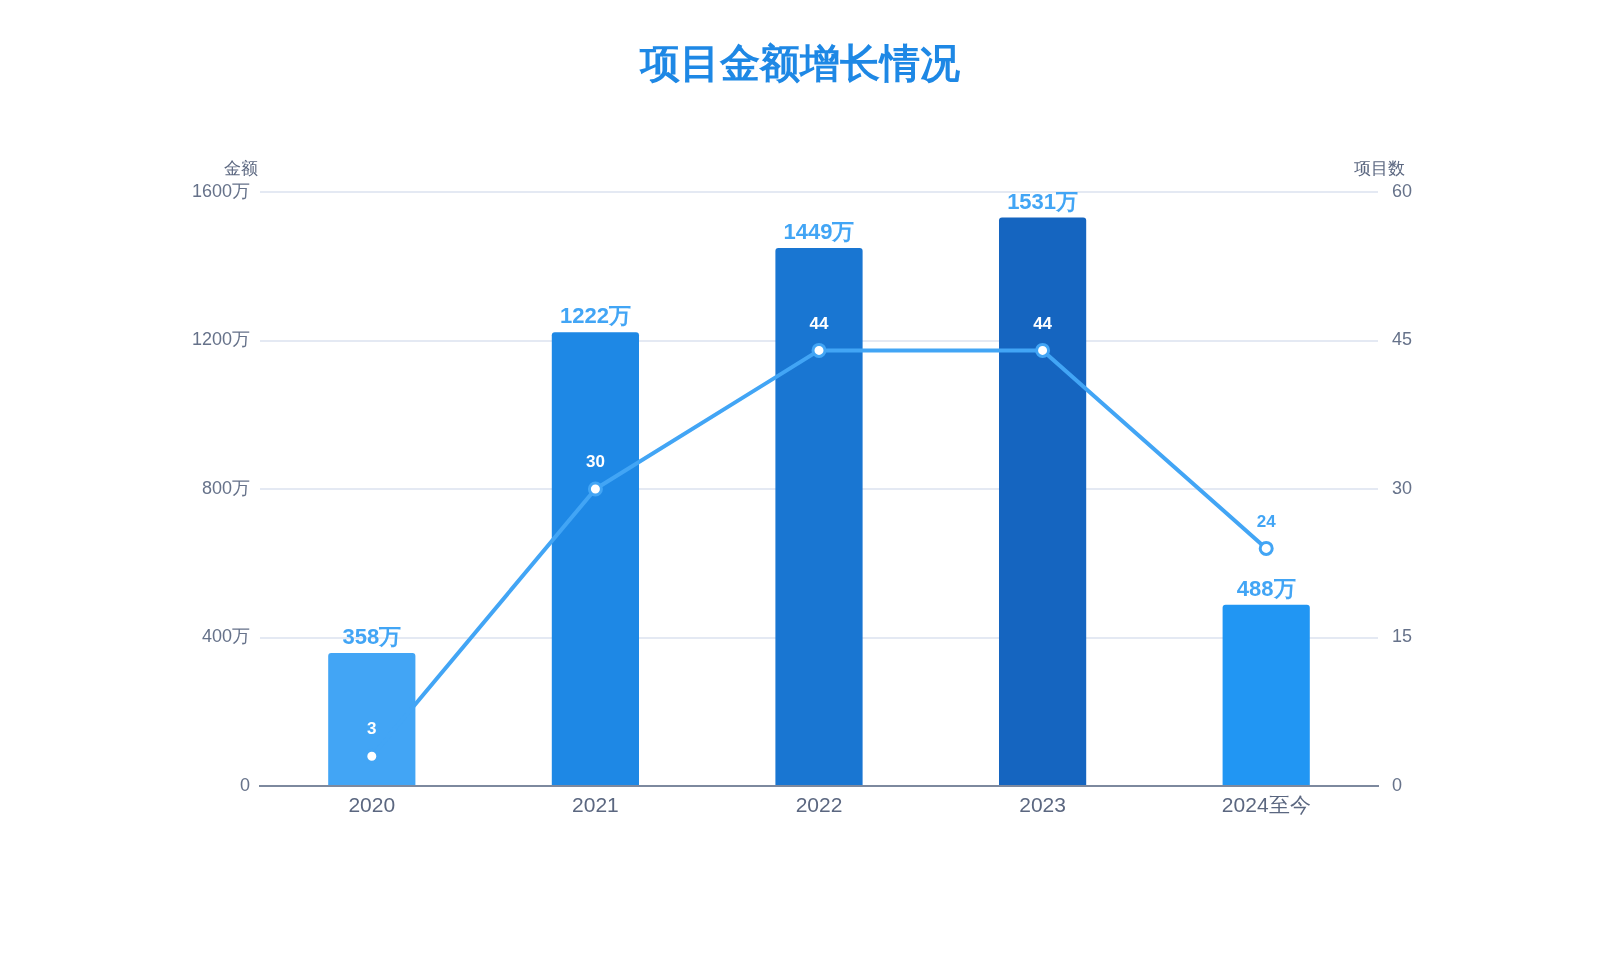 This screenshot has width=1600, height=960. Describe the element at coordinates (225, 487) in the screenshot. I see `y-tick-label: 800万` at that location.